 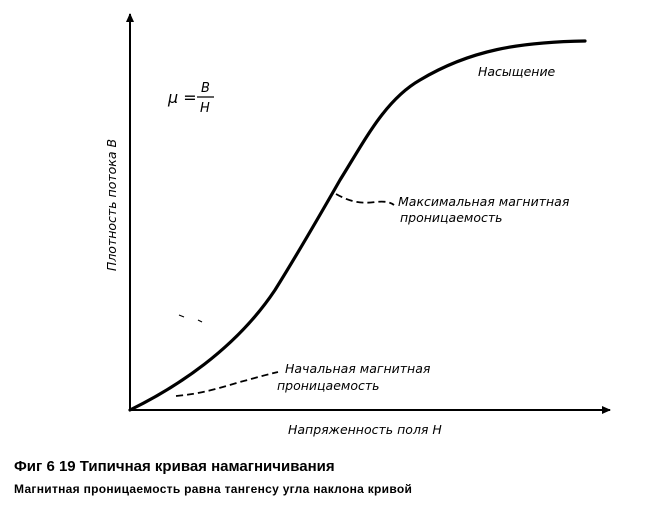 I want to click on initial-permeability-label-line1: Начальная магнитная, so click(x=358, y=368).